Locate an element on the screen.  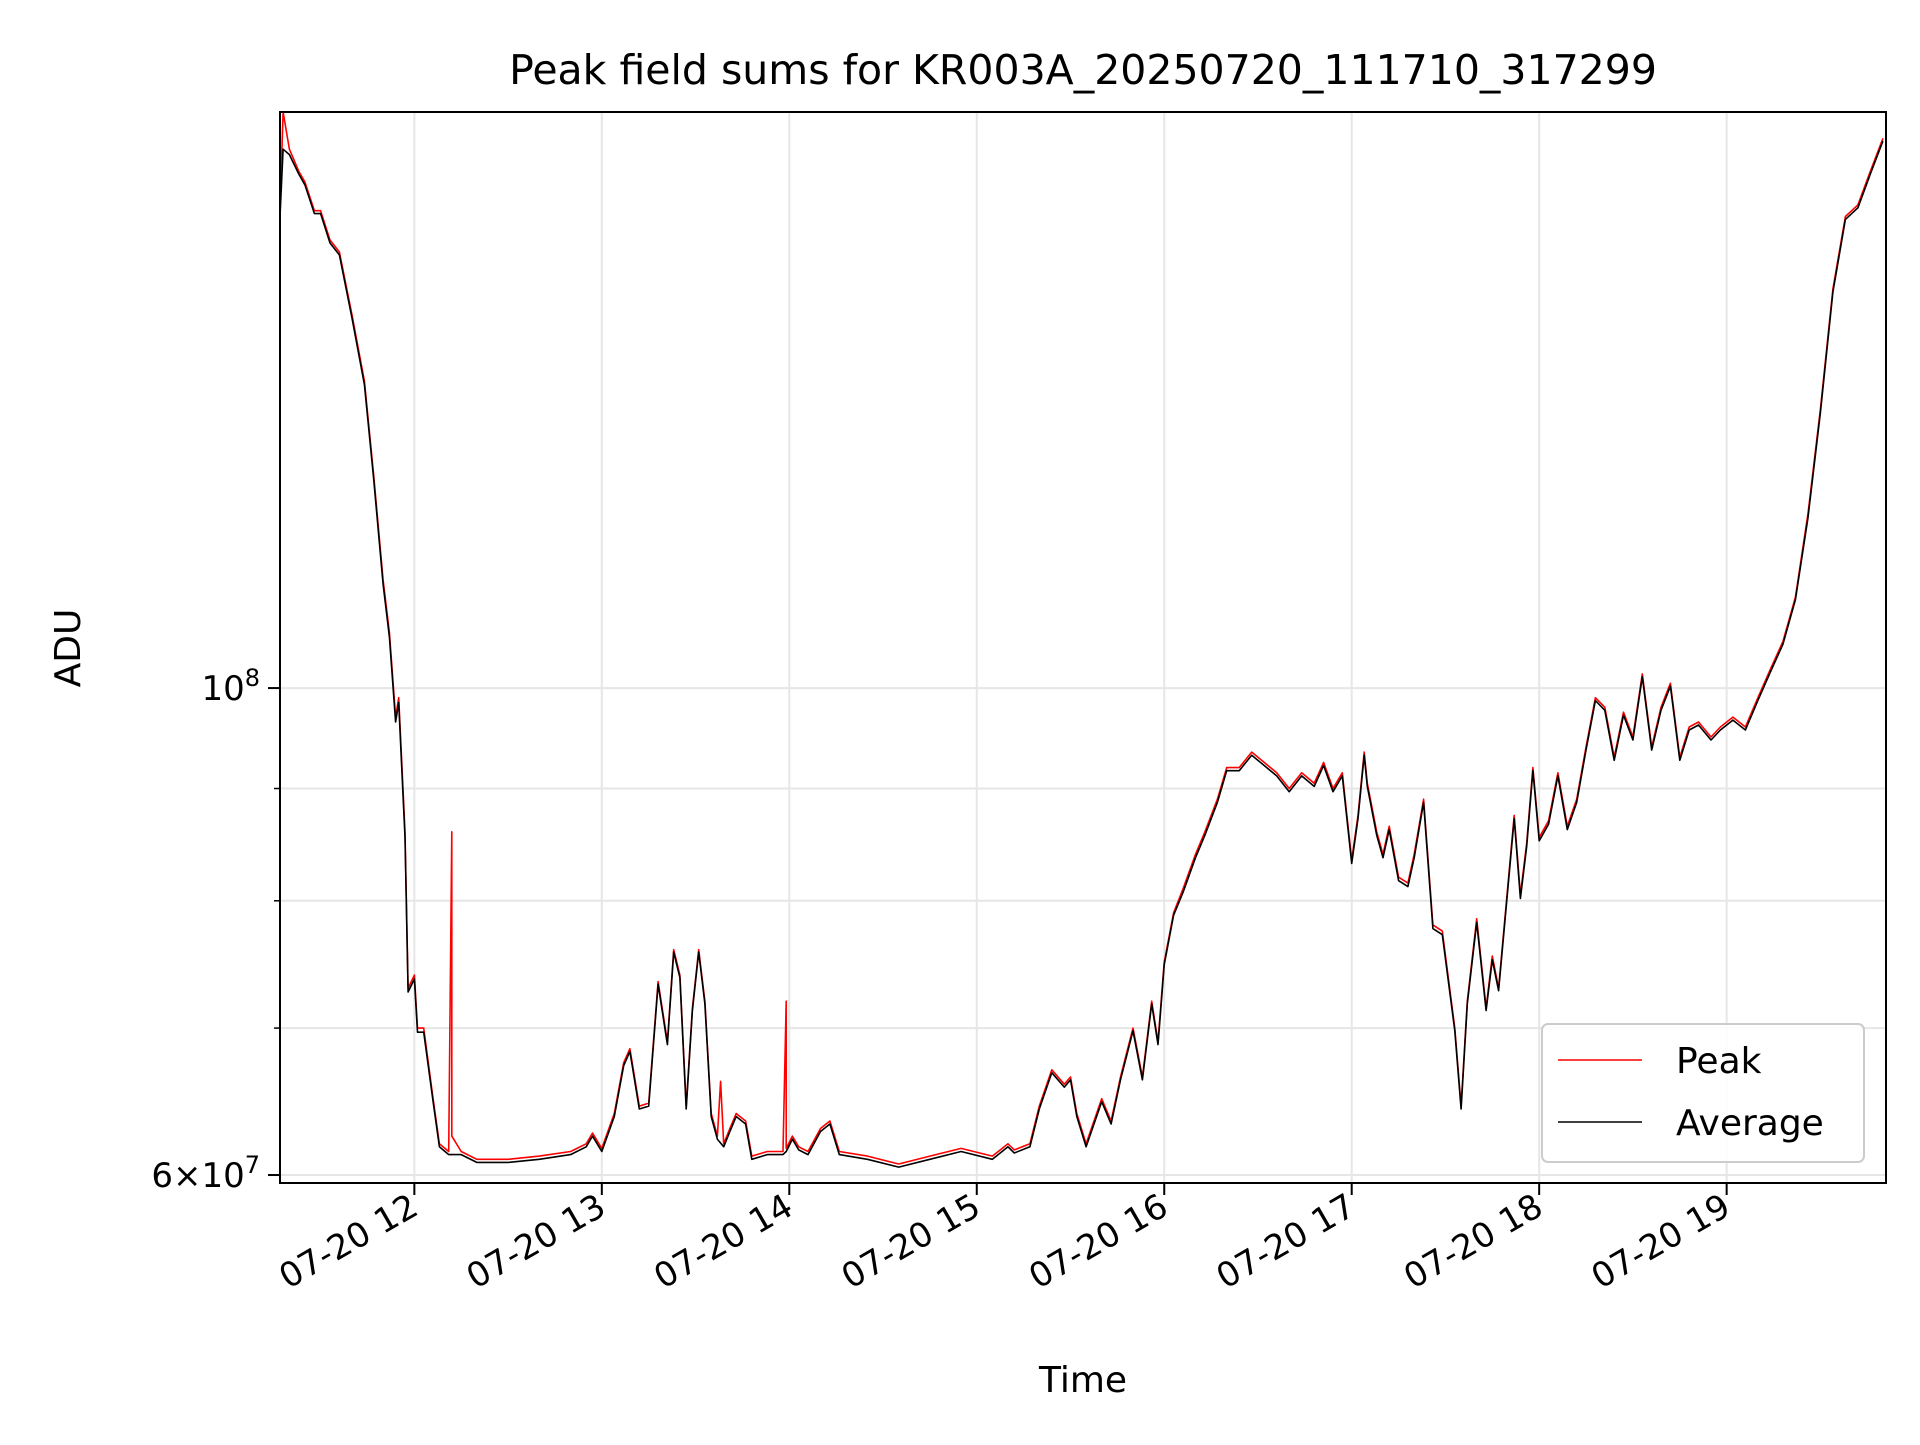
legend-label-average: Average is located at coordinates (1750, 1123).